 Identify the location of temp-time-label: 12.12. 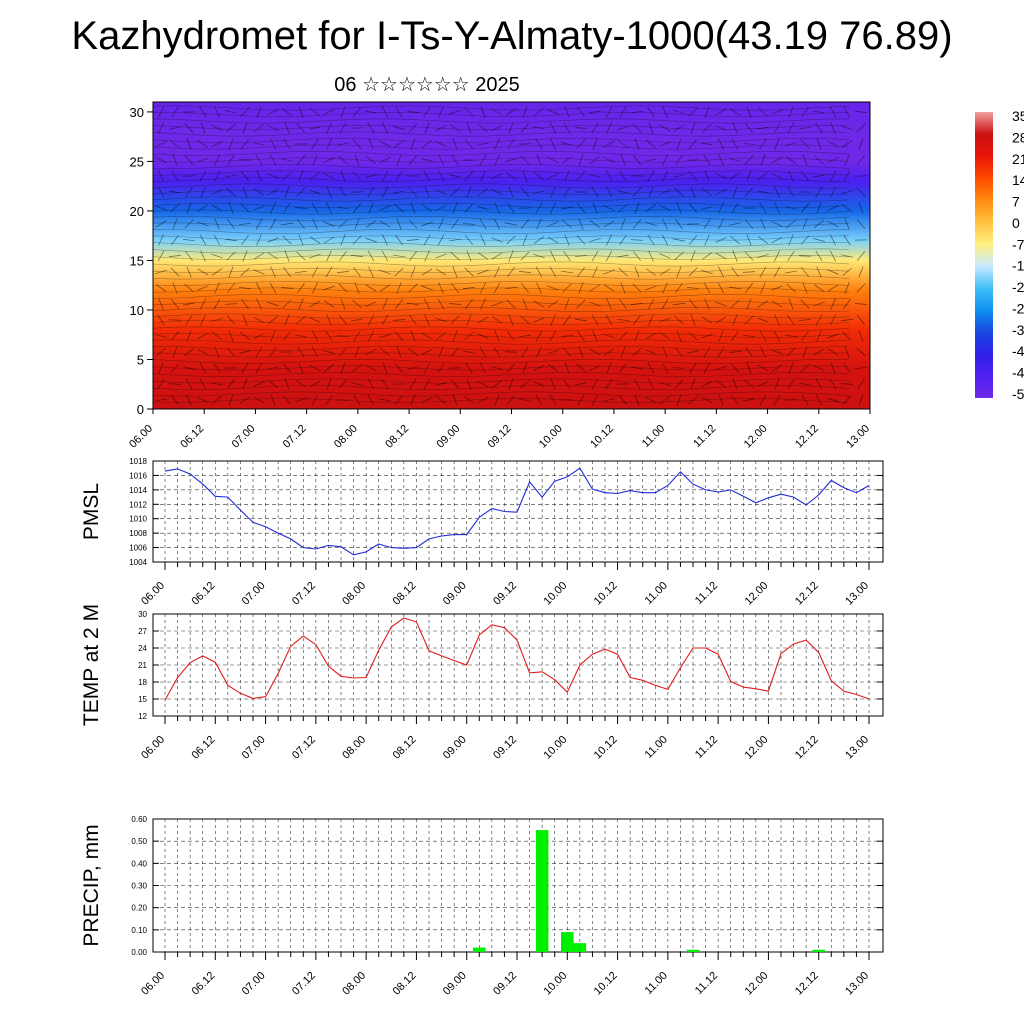
(807, 748).